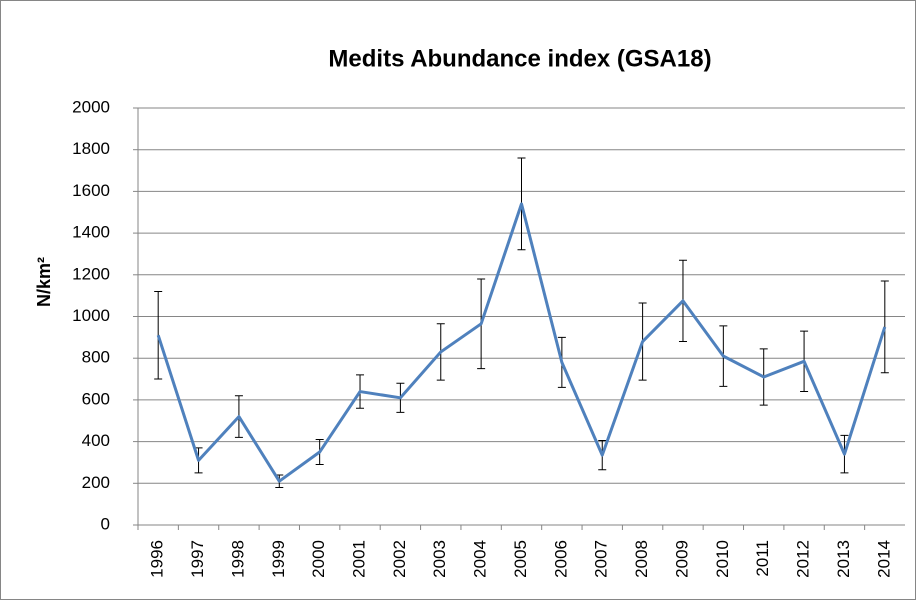 The height and width of the screenshot is (601, 917). I want to click on x-tick-label: 2000, so click(318, 559).